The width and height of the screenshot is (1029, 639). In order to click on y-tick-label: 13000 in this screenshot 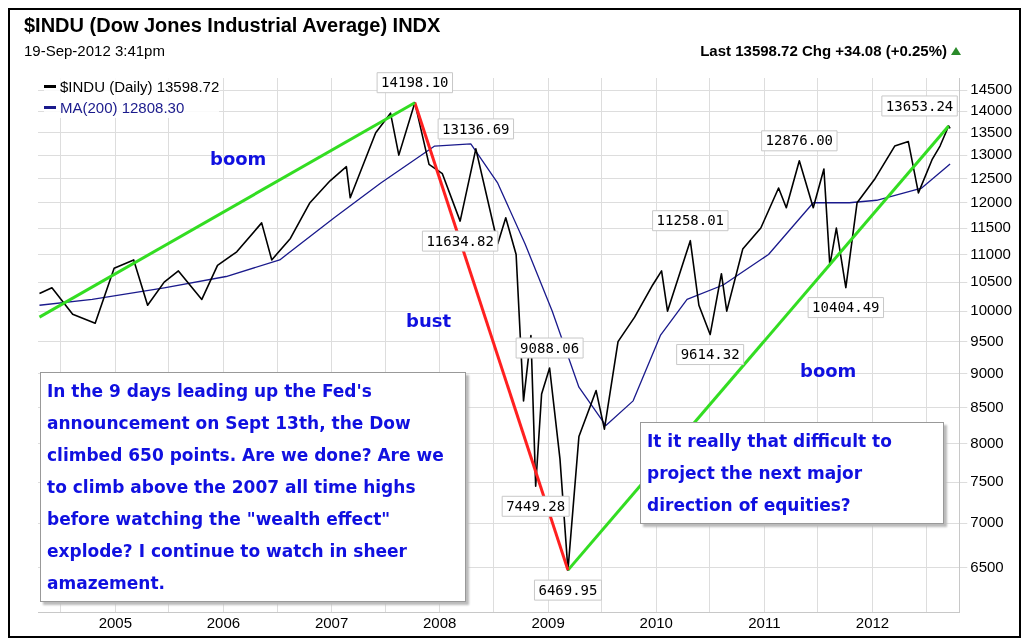, I will do `click(991, 154)`.